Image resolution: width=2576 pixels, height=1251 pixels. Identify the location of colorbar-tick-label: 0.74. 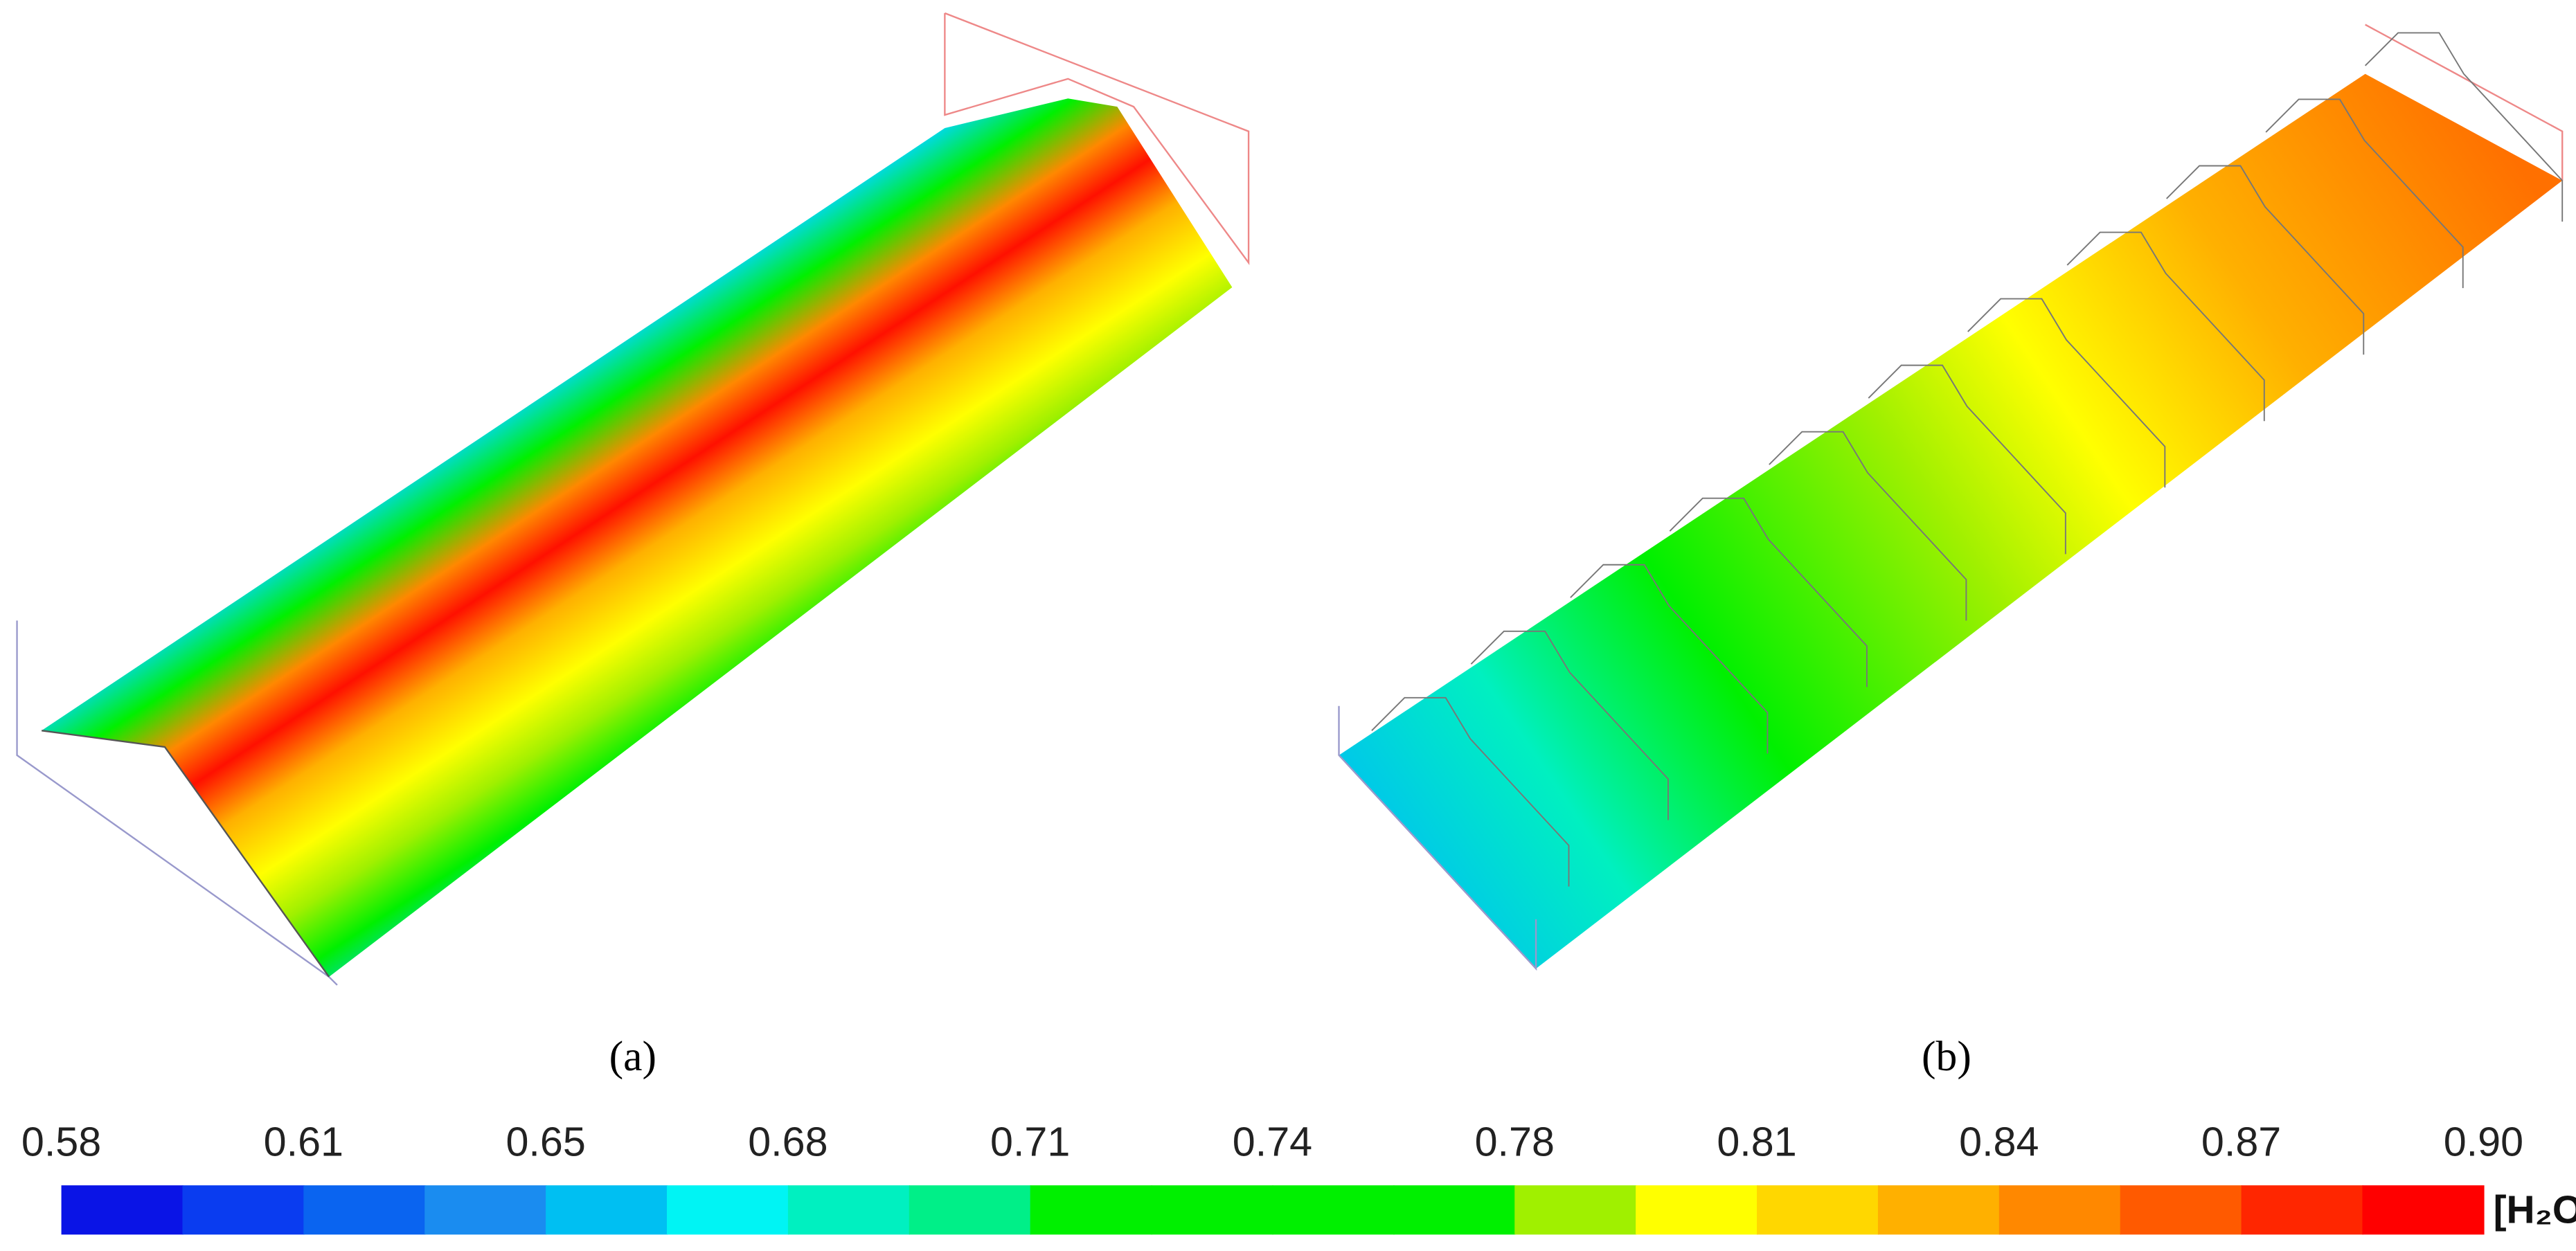
(1272, 1141).